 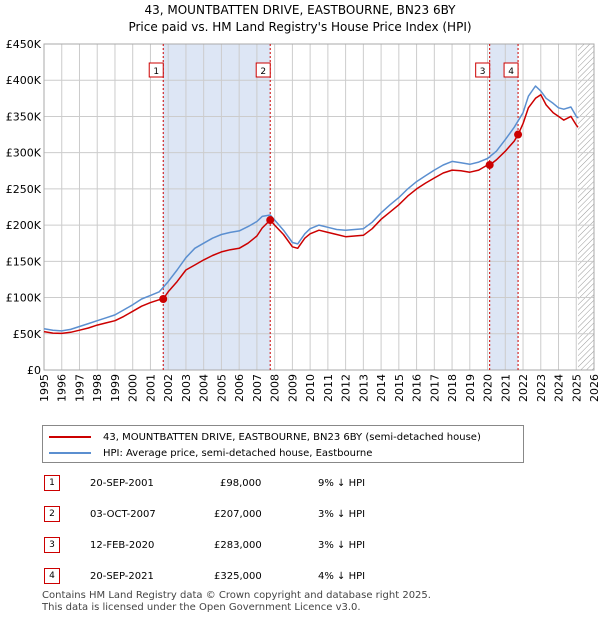 What do you see at coordinates (594, 388) in the screenshot?
I see `x-tick-label: 2026` at bounding box center [594, 388].